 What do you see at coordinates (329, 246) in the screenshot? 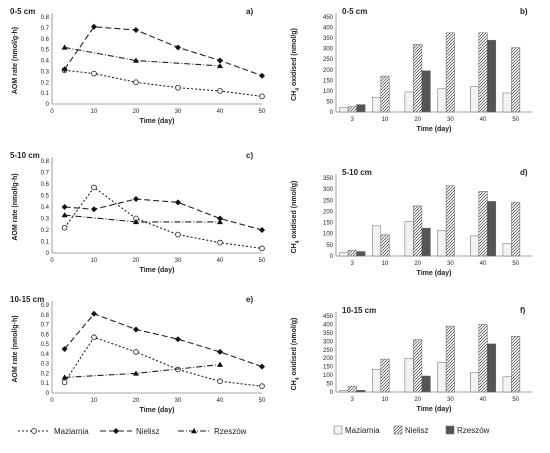
I see `y-tick-label: 50` at bounding box center [329, 246].